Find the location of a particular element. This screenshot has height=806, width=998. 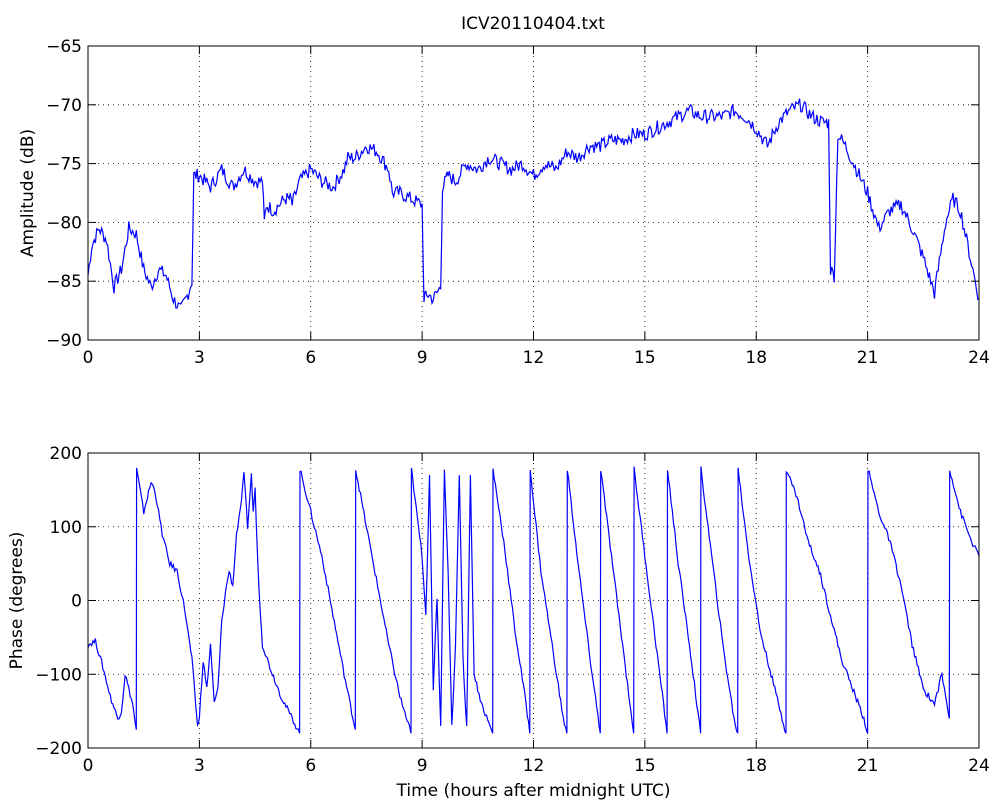

amplitude-y-tick-label: −75 is located at coordinates (64, 165).